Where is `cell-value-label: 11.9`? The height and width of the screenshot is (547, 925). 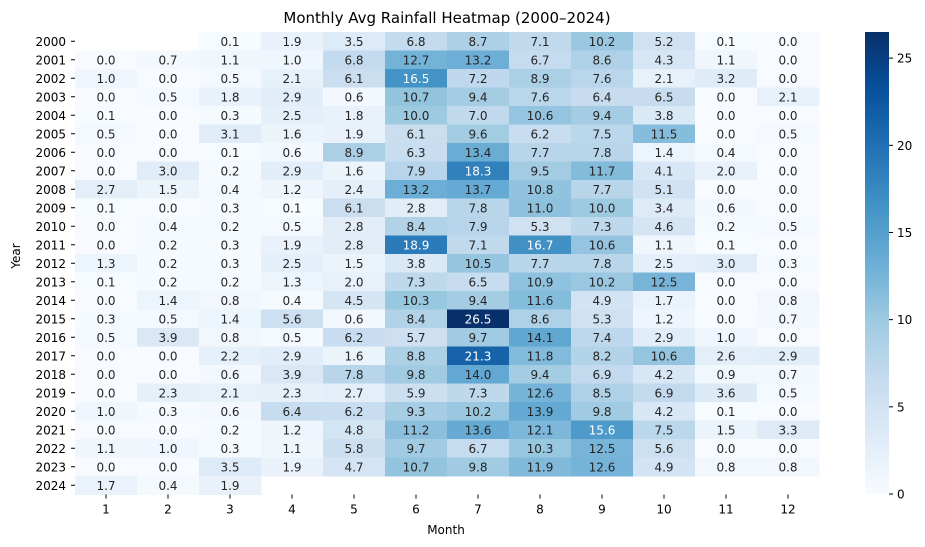 cell-value-label: 11.9 is located at coordinates (540, 467).